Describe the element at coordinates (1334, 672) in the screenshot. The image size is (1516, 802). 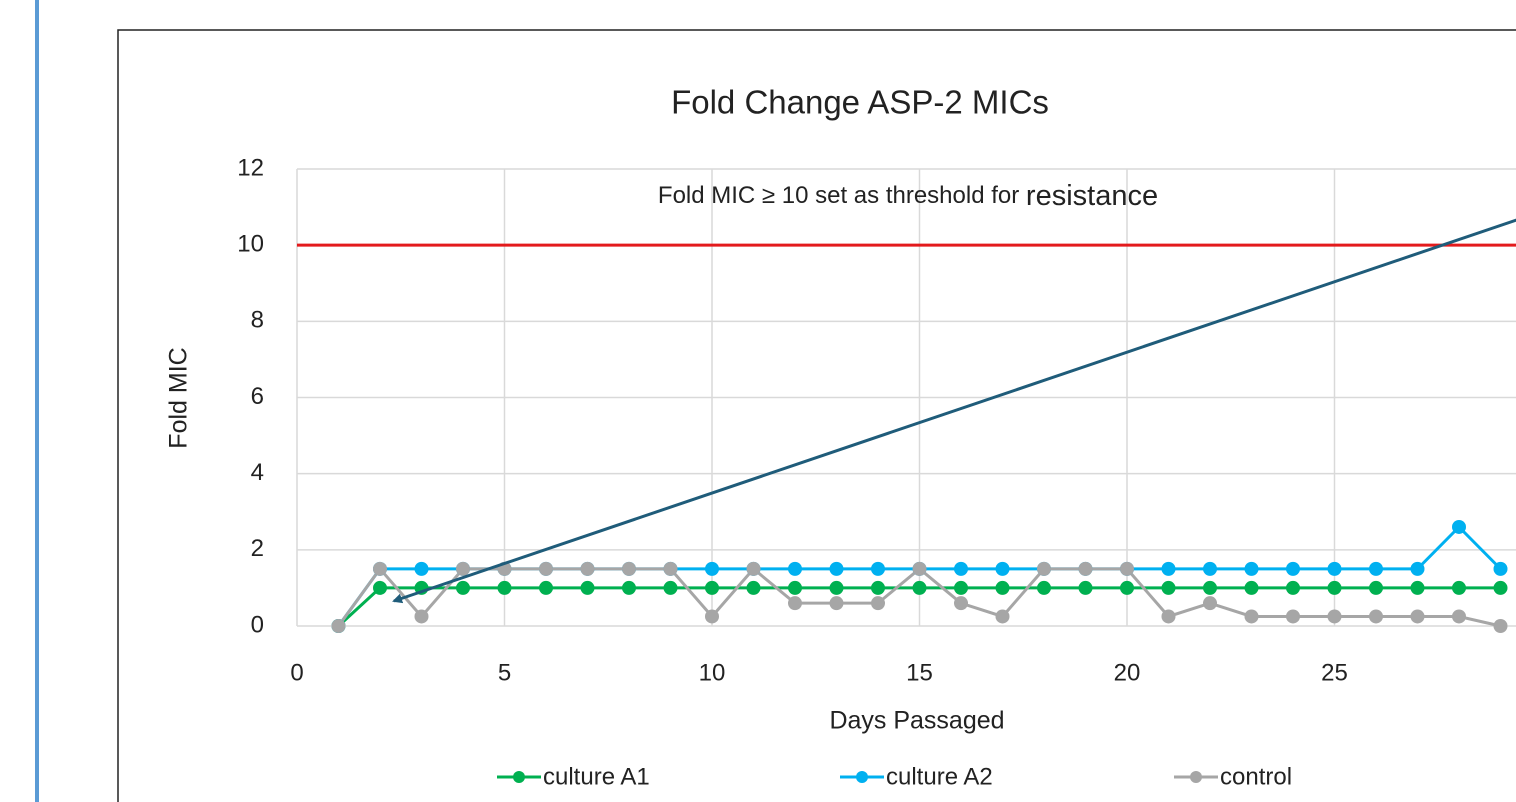
I see `x-tick-label: 25` at that location.